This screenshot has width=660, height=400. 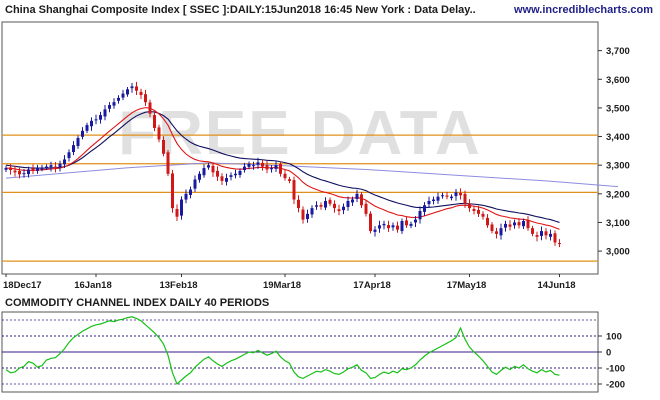 What do you see at coordinates (618, 80) in the screenshot?
I see `price-tick-label: 3,600` at bounding box center [618, 80].